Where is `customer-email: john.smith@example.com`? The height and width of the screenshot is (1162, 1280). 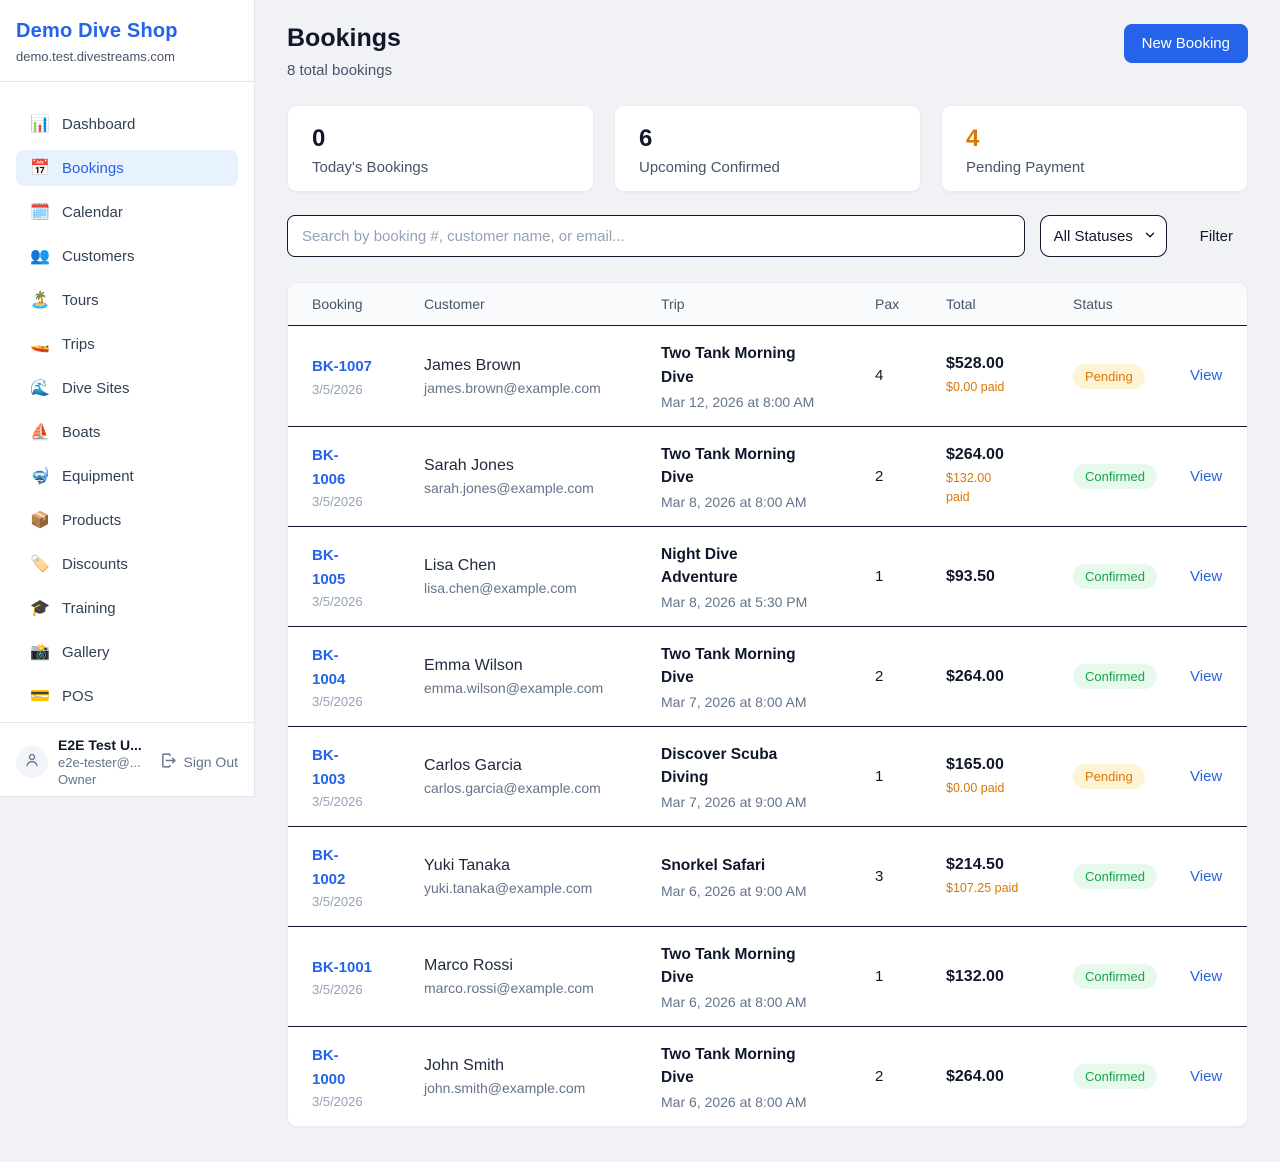
customer-email: john.smith@example.com is located at coordinates (505, 1088).